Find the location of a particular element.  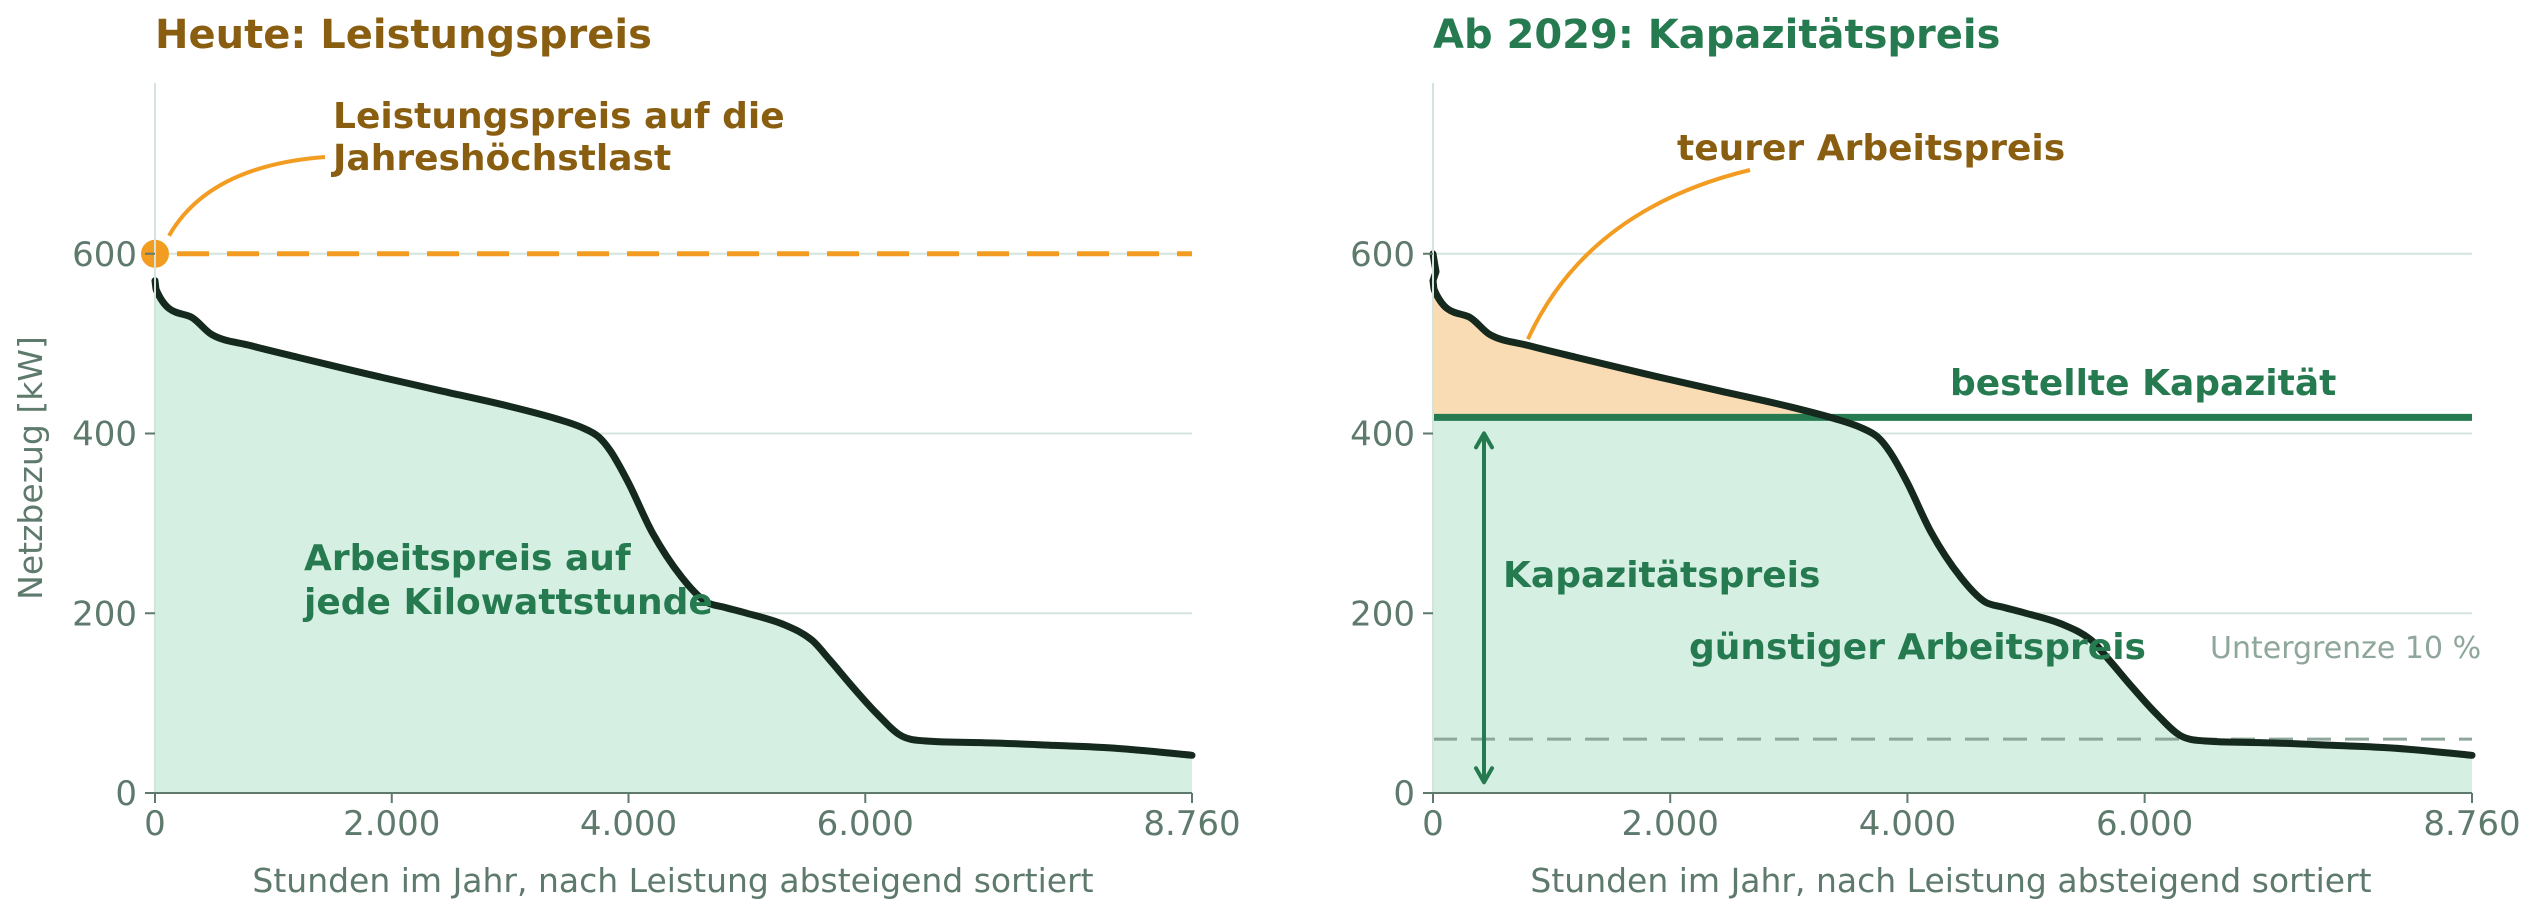

left-x-tick-label: 6.000 is located at coordinates (865, 824).